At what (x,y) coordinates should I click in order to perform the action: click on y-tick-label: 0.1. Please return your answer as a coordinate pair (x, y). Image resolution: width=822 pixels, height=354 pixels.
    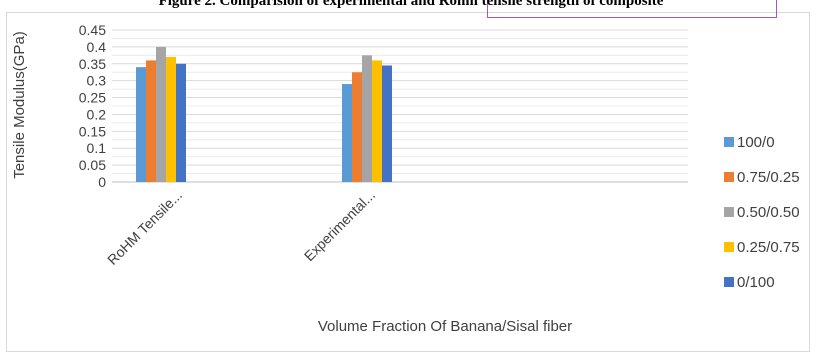
    Looking at the image, I should click on (97, 148).